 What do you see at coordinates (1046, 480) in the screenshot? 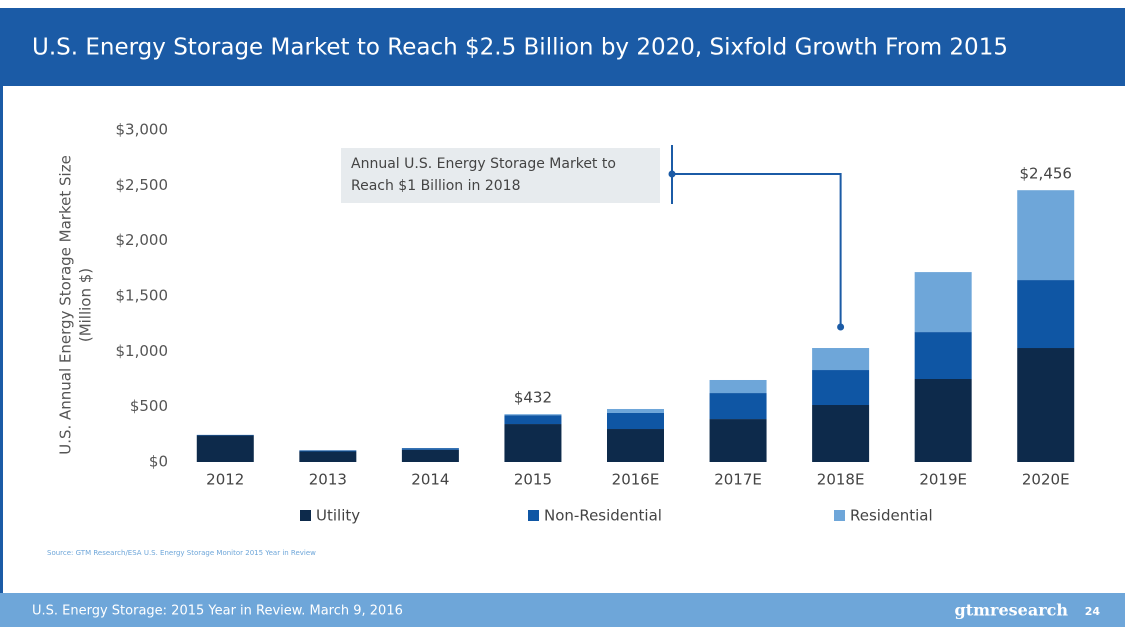
I see `x-tick-label: 2020E` at bounding box center [1046, 480].